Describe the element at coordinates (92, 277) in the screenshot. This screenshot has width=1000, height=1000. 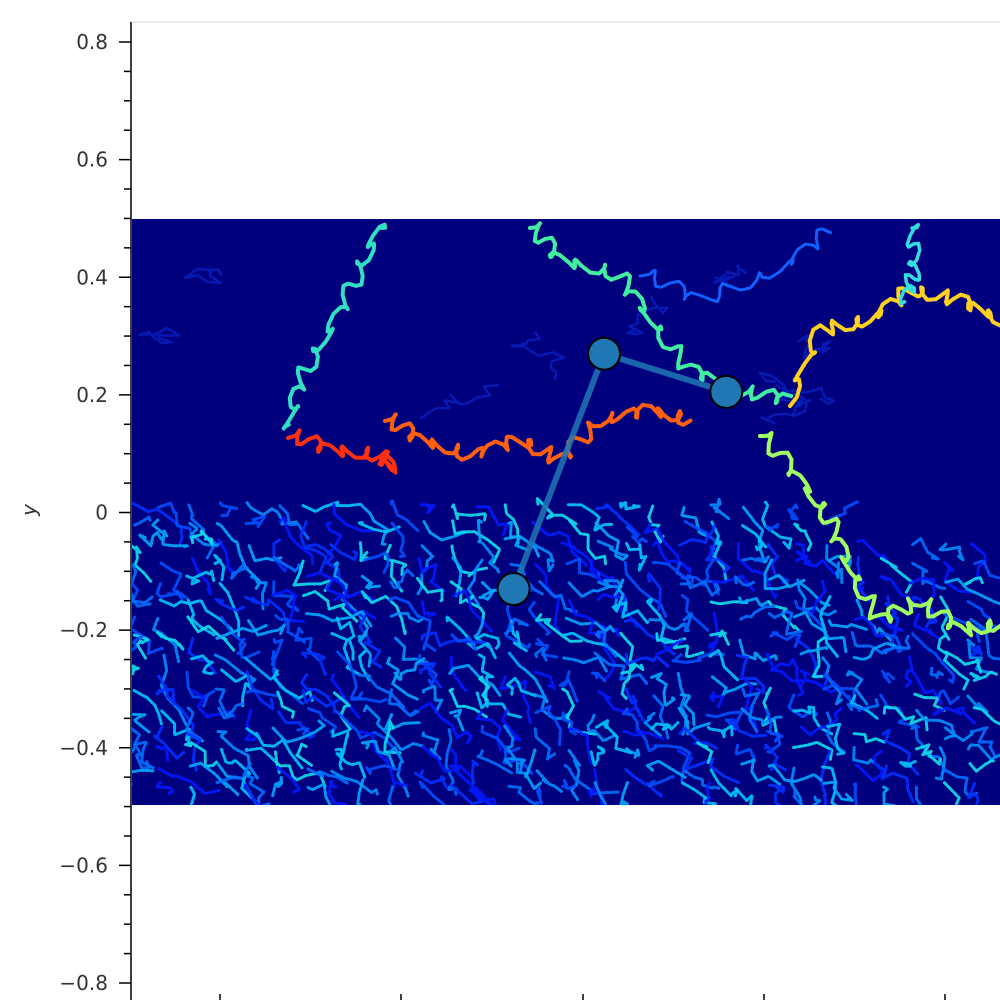
I see `y-tick-label: 0.4` at that location.